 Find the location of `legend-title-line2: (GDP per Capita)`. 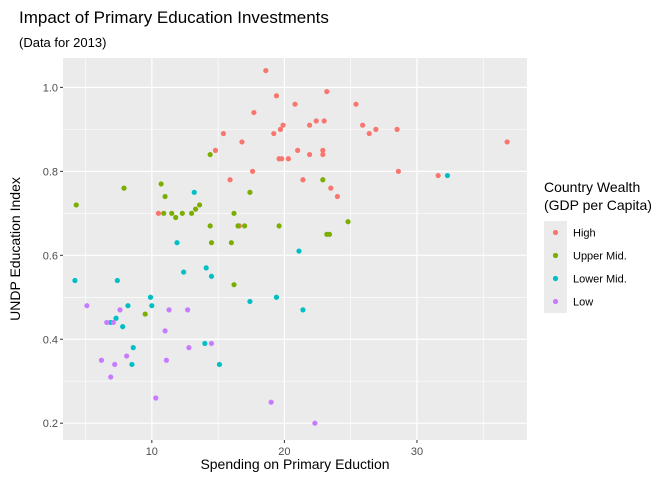

legend-title-line2: (GDP per Capita) is located at coordinates (598, 205).